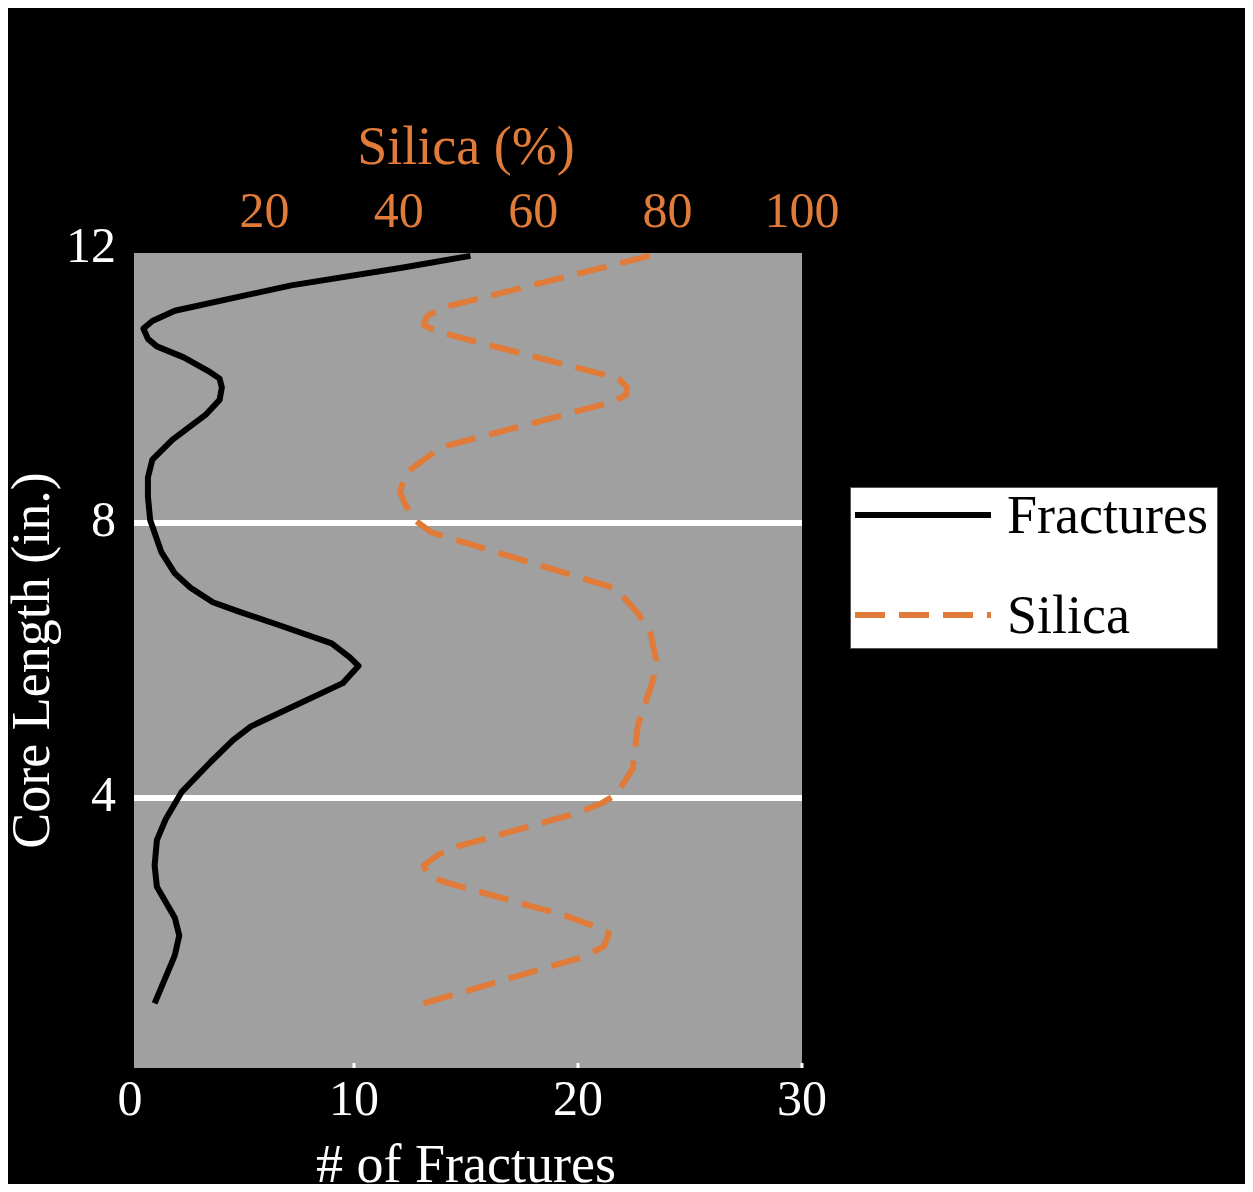  I want to click on x2-tick-label: 80, so click(667, 210).